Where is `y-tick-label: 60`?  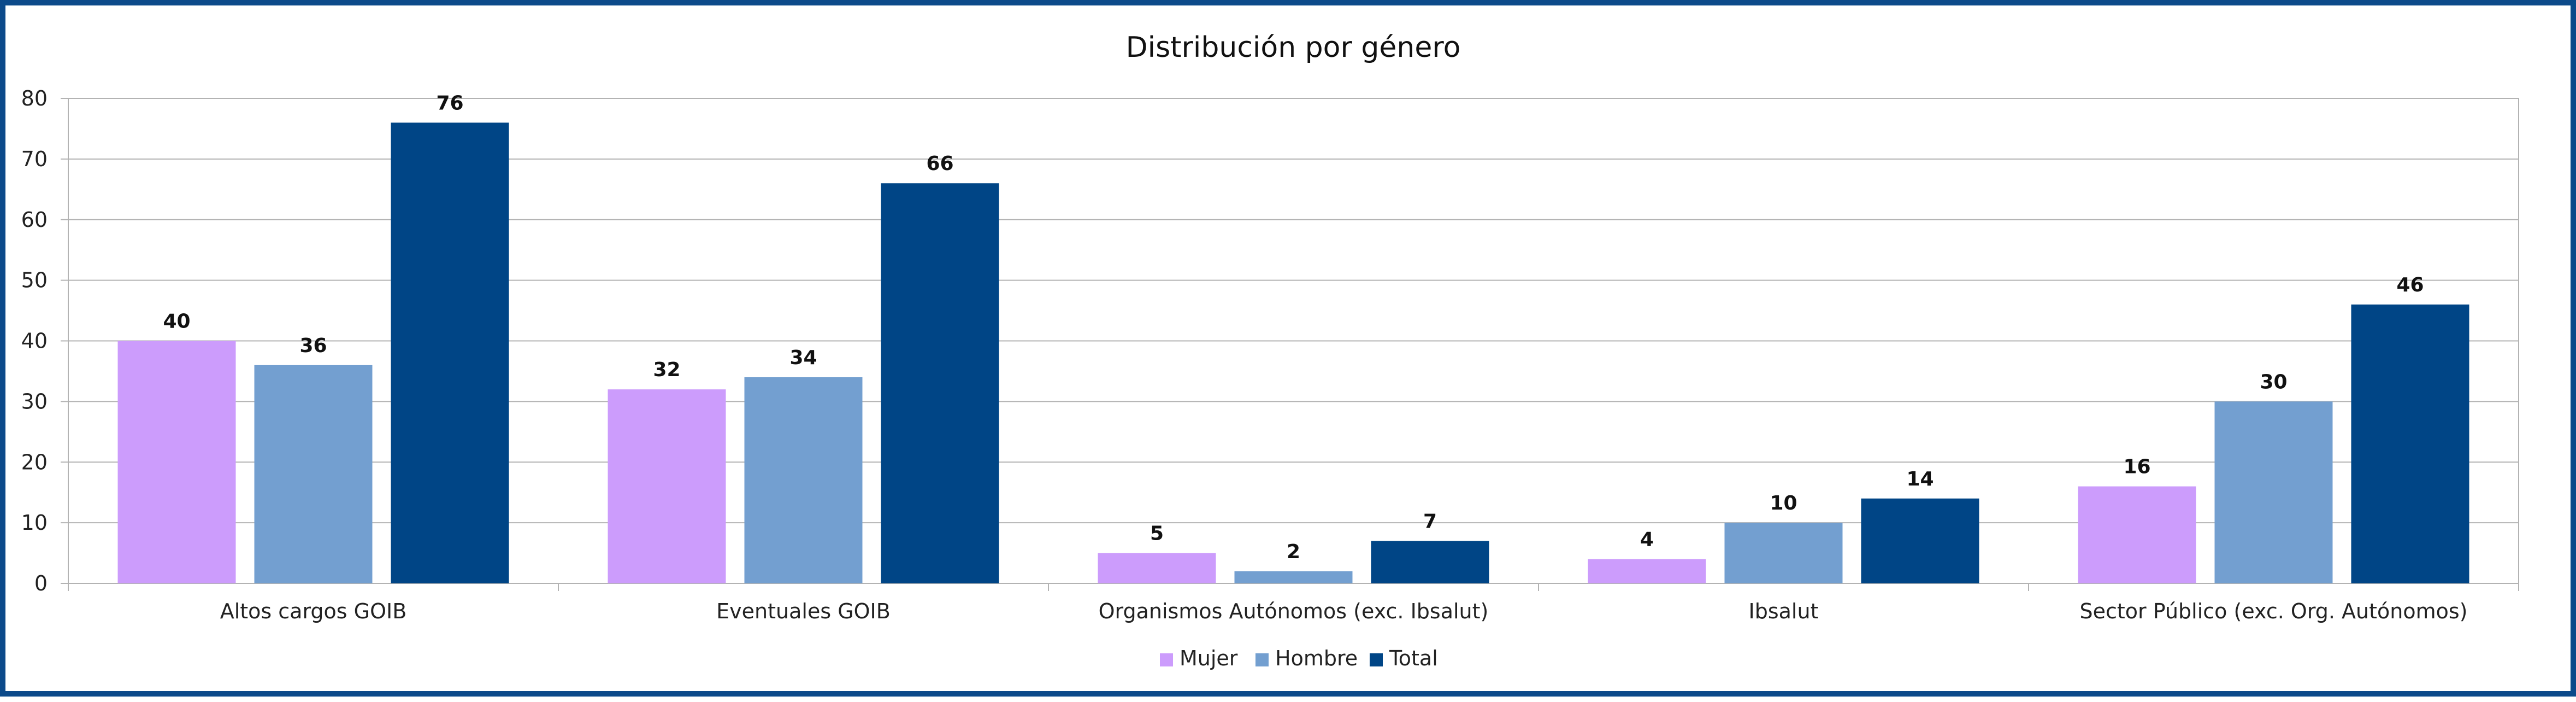 y-tick-label: 60 is located at coordinates (34, 220).